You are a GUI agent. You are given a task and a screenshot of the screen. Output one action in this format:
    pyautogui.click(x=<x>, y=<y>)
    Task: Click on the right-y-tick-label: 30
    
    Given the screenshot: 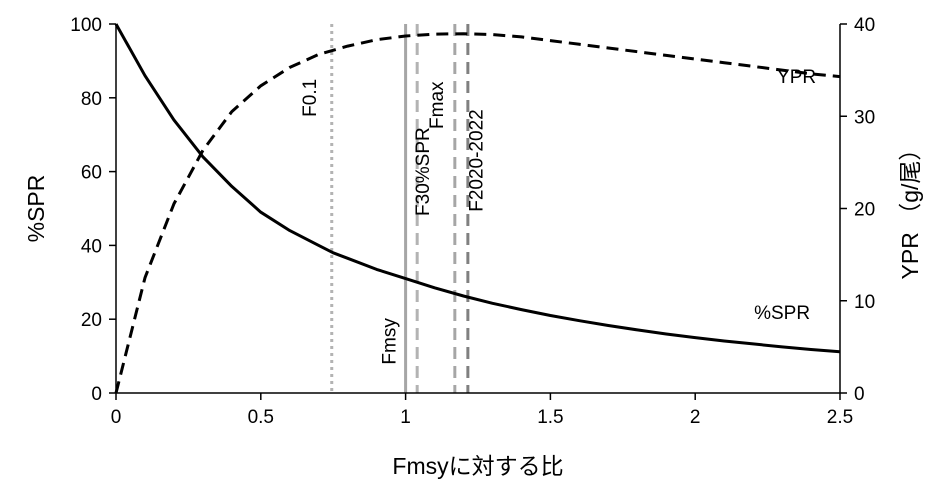 What is the action you would take?
    pyautogui.click(x=864, y=117)
    